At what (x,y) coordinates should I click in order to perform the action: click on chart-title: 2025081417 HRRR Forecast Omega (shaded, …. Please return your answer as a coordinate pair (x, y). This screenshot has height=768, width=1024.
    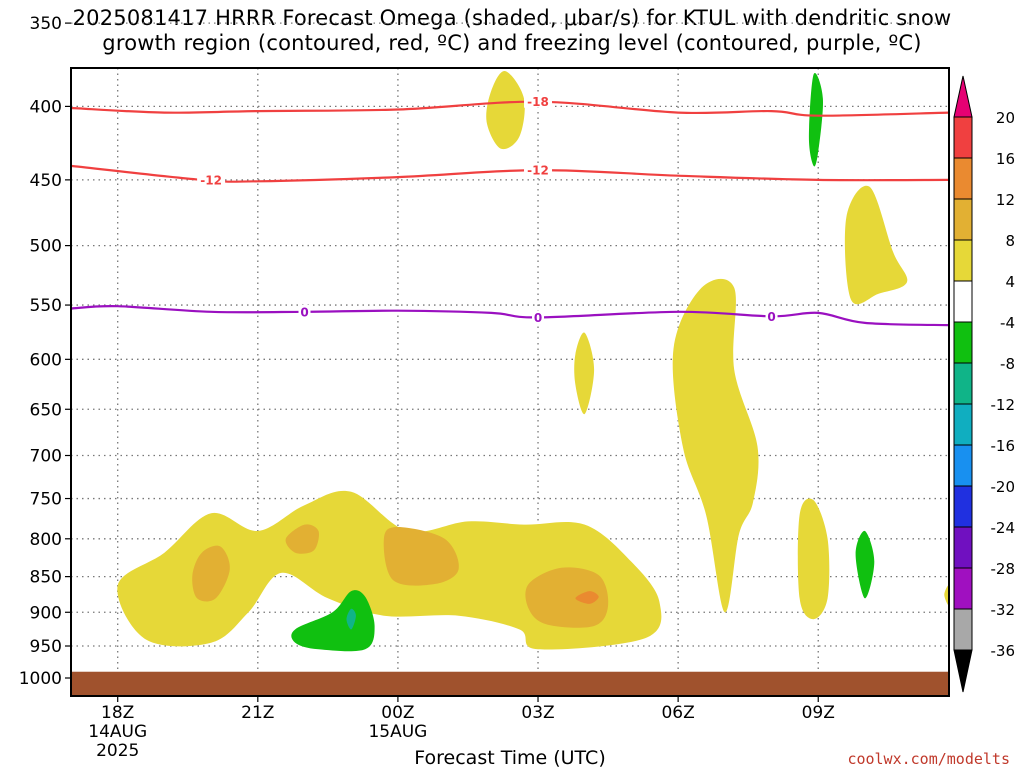
    Looking at the image, I should click on (512, 31).